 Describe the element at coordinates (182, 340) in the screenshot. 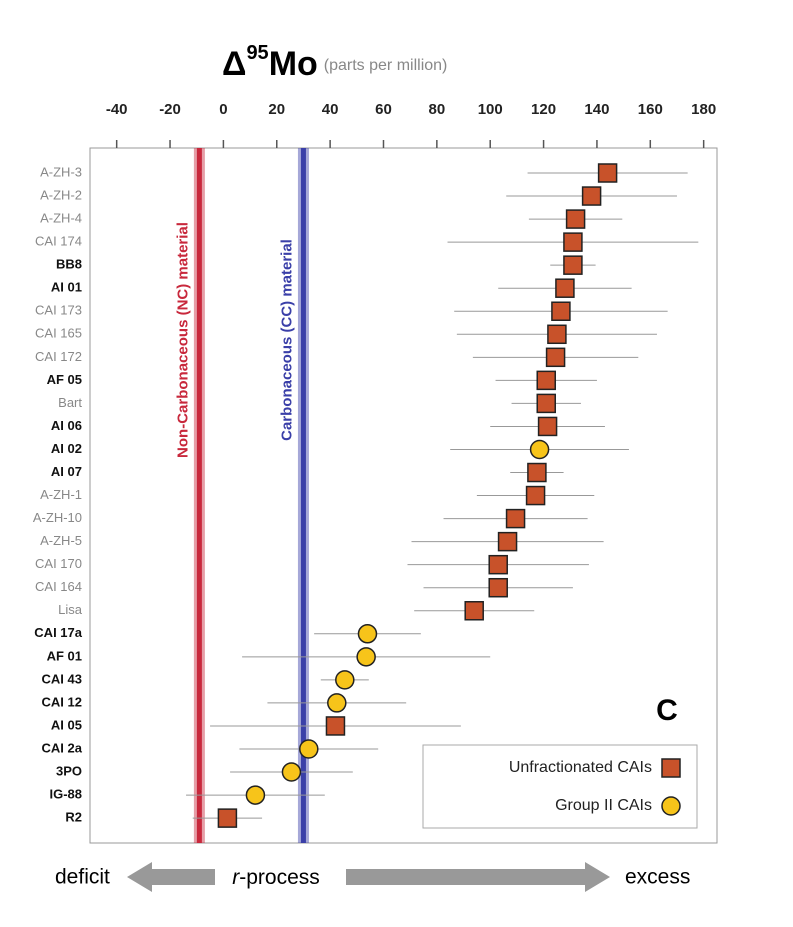

I see `reference-label: Non-Carbonaceous (NC) material` at that location.